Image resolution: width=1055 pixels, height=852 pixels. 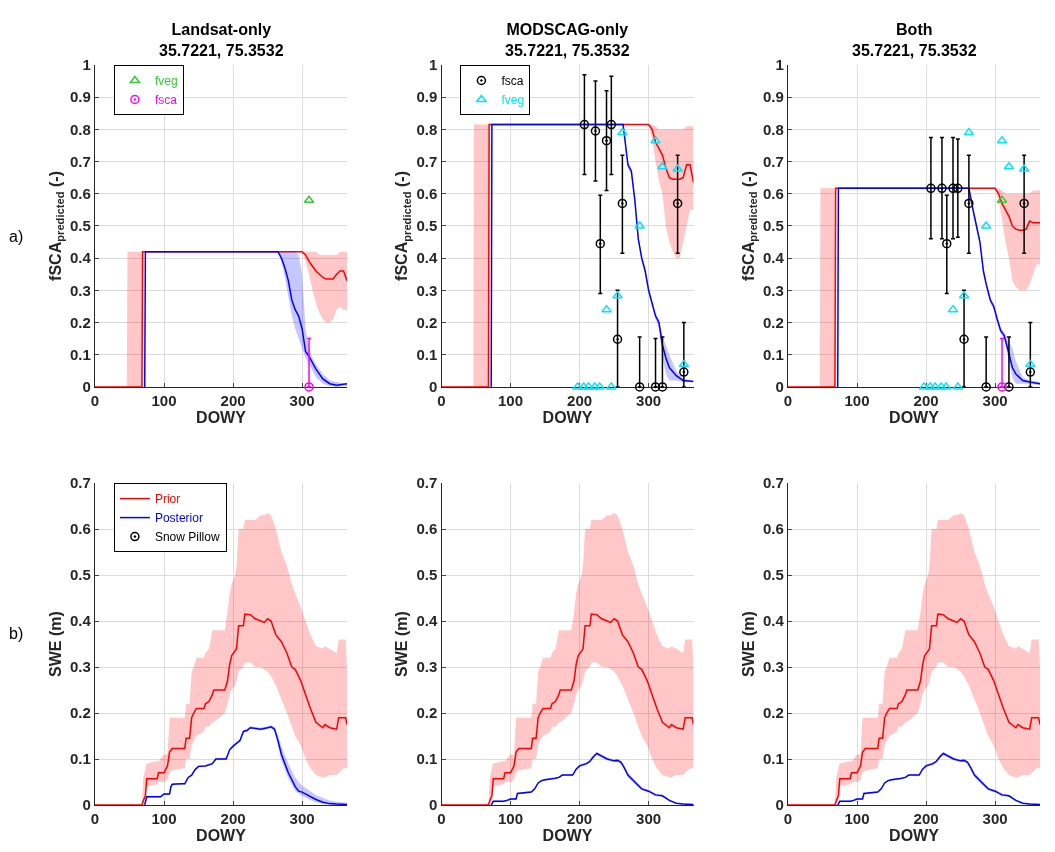 I want to click on chart-title: Landsat-only, so click(x=221, y=29).